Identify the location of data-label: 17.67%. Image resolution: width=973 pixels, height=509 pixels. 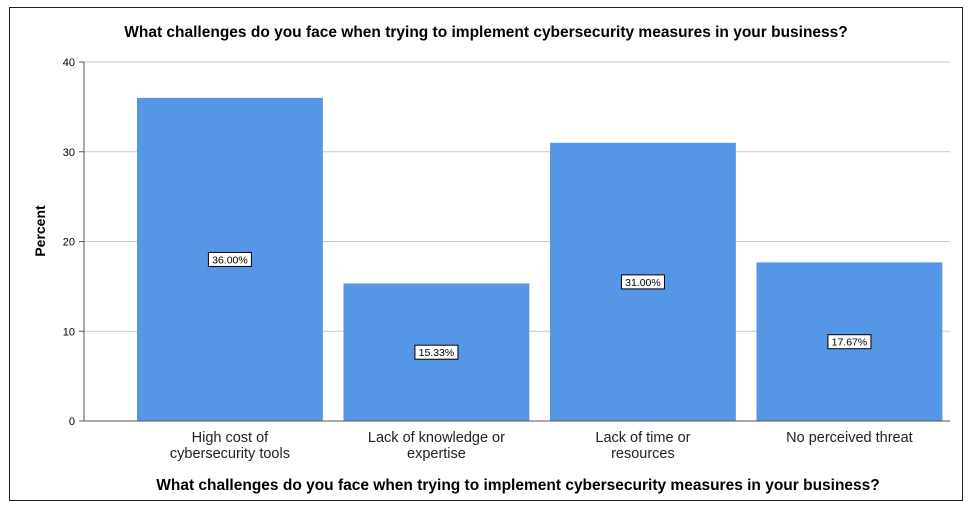
(850, 343).